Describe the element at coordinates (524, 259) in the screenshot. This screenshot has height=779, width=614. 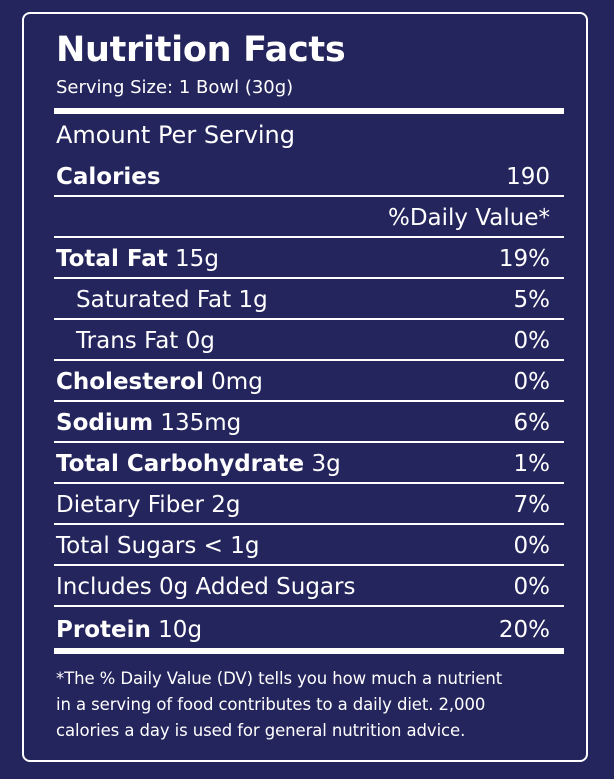
I see `nutrient-dv: 19%` at that location.